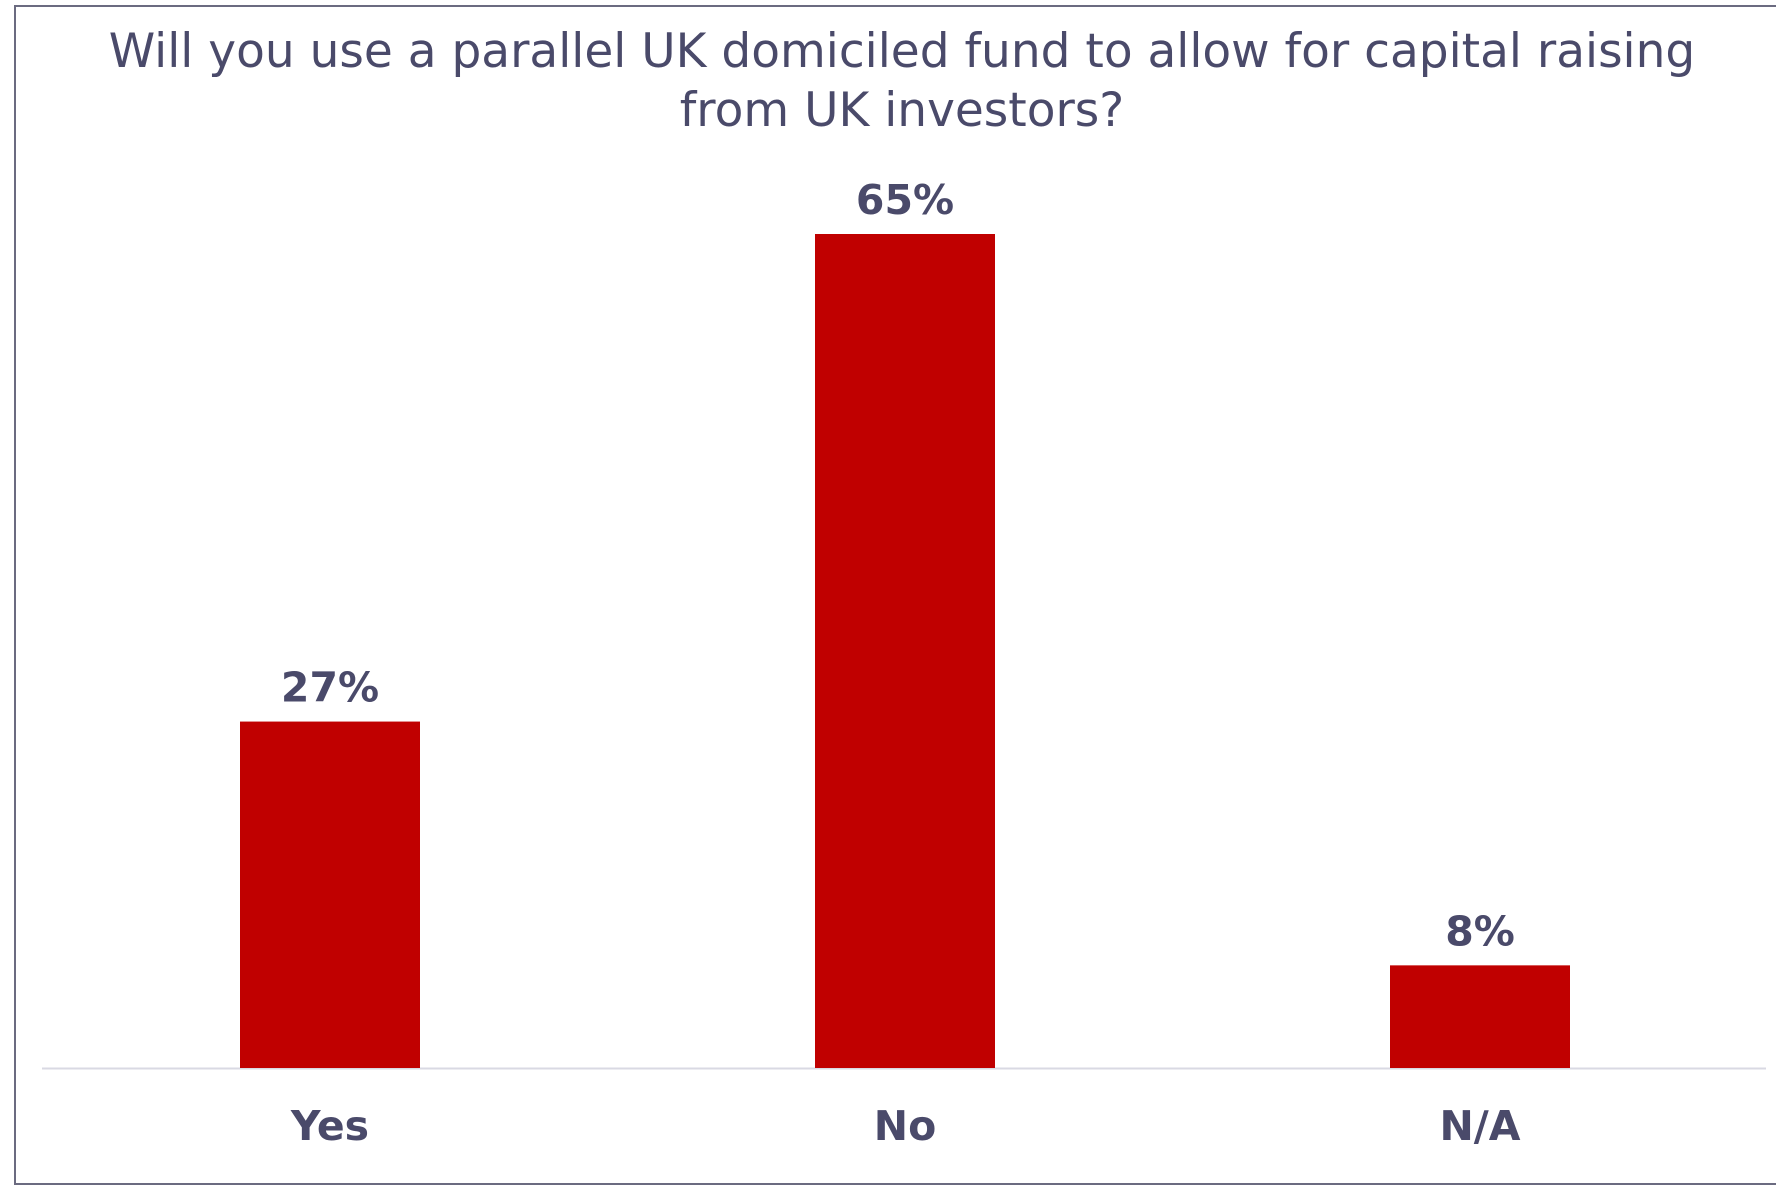 The height and width of the screenshot is (1185, 1776). I want to click on category-label-no: No, so click(905, 1126).